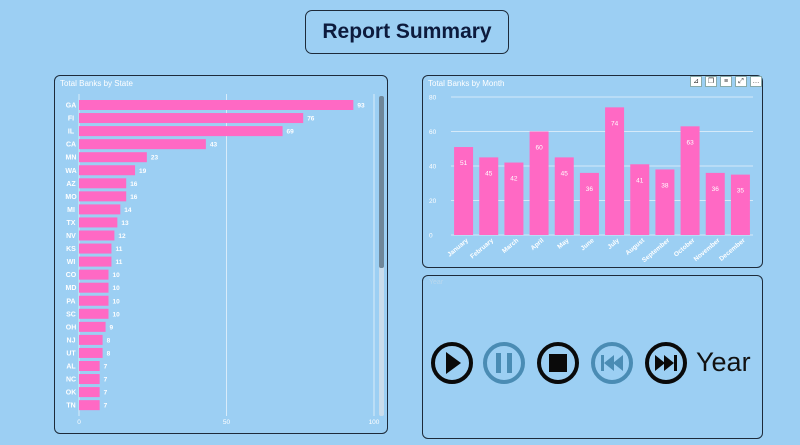  What do you see at coordinates (71, 314) in the screenshot?
I see `category-label: SC` at bounding box center [71, 314].